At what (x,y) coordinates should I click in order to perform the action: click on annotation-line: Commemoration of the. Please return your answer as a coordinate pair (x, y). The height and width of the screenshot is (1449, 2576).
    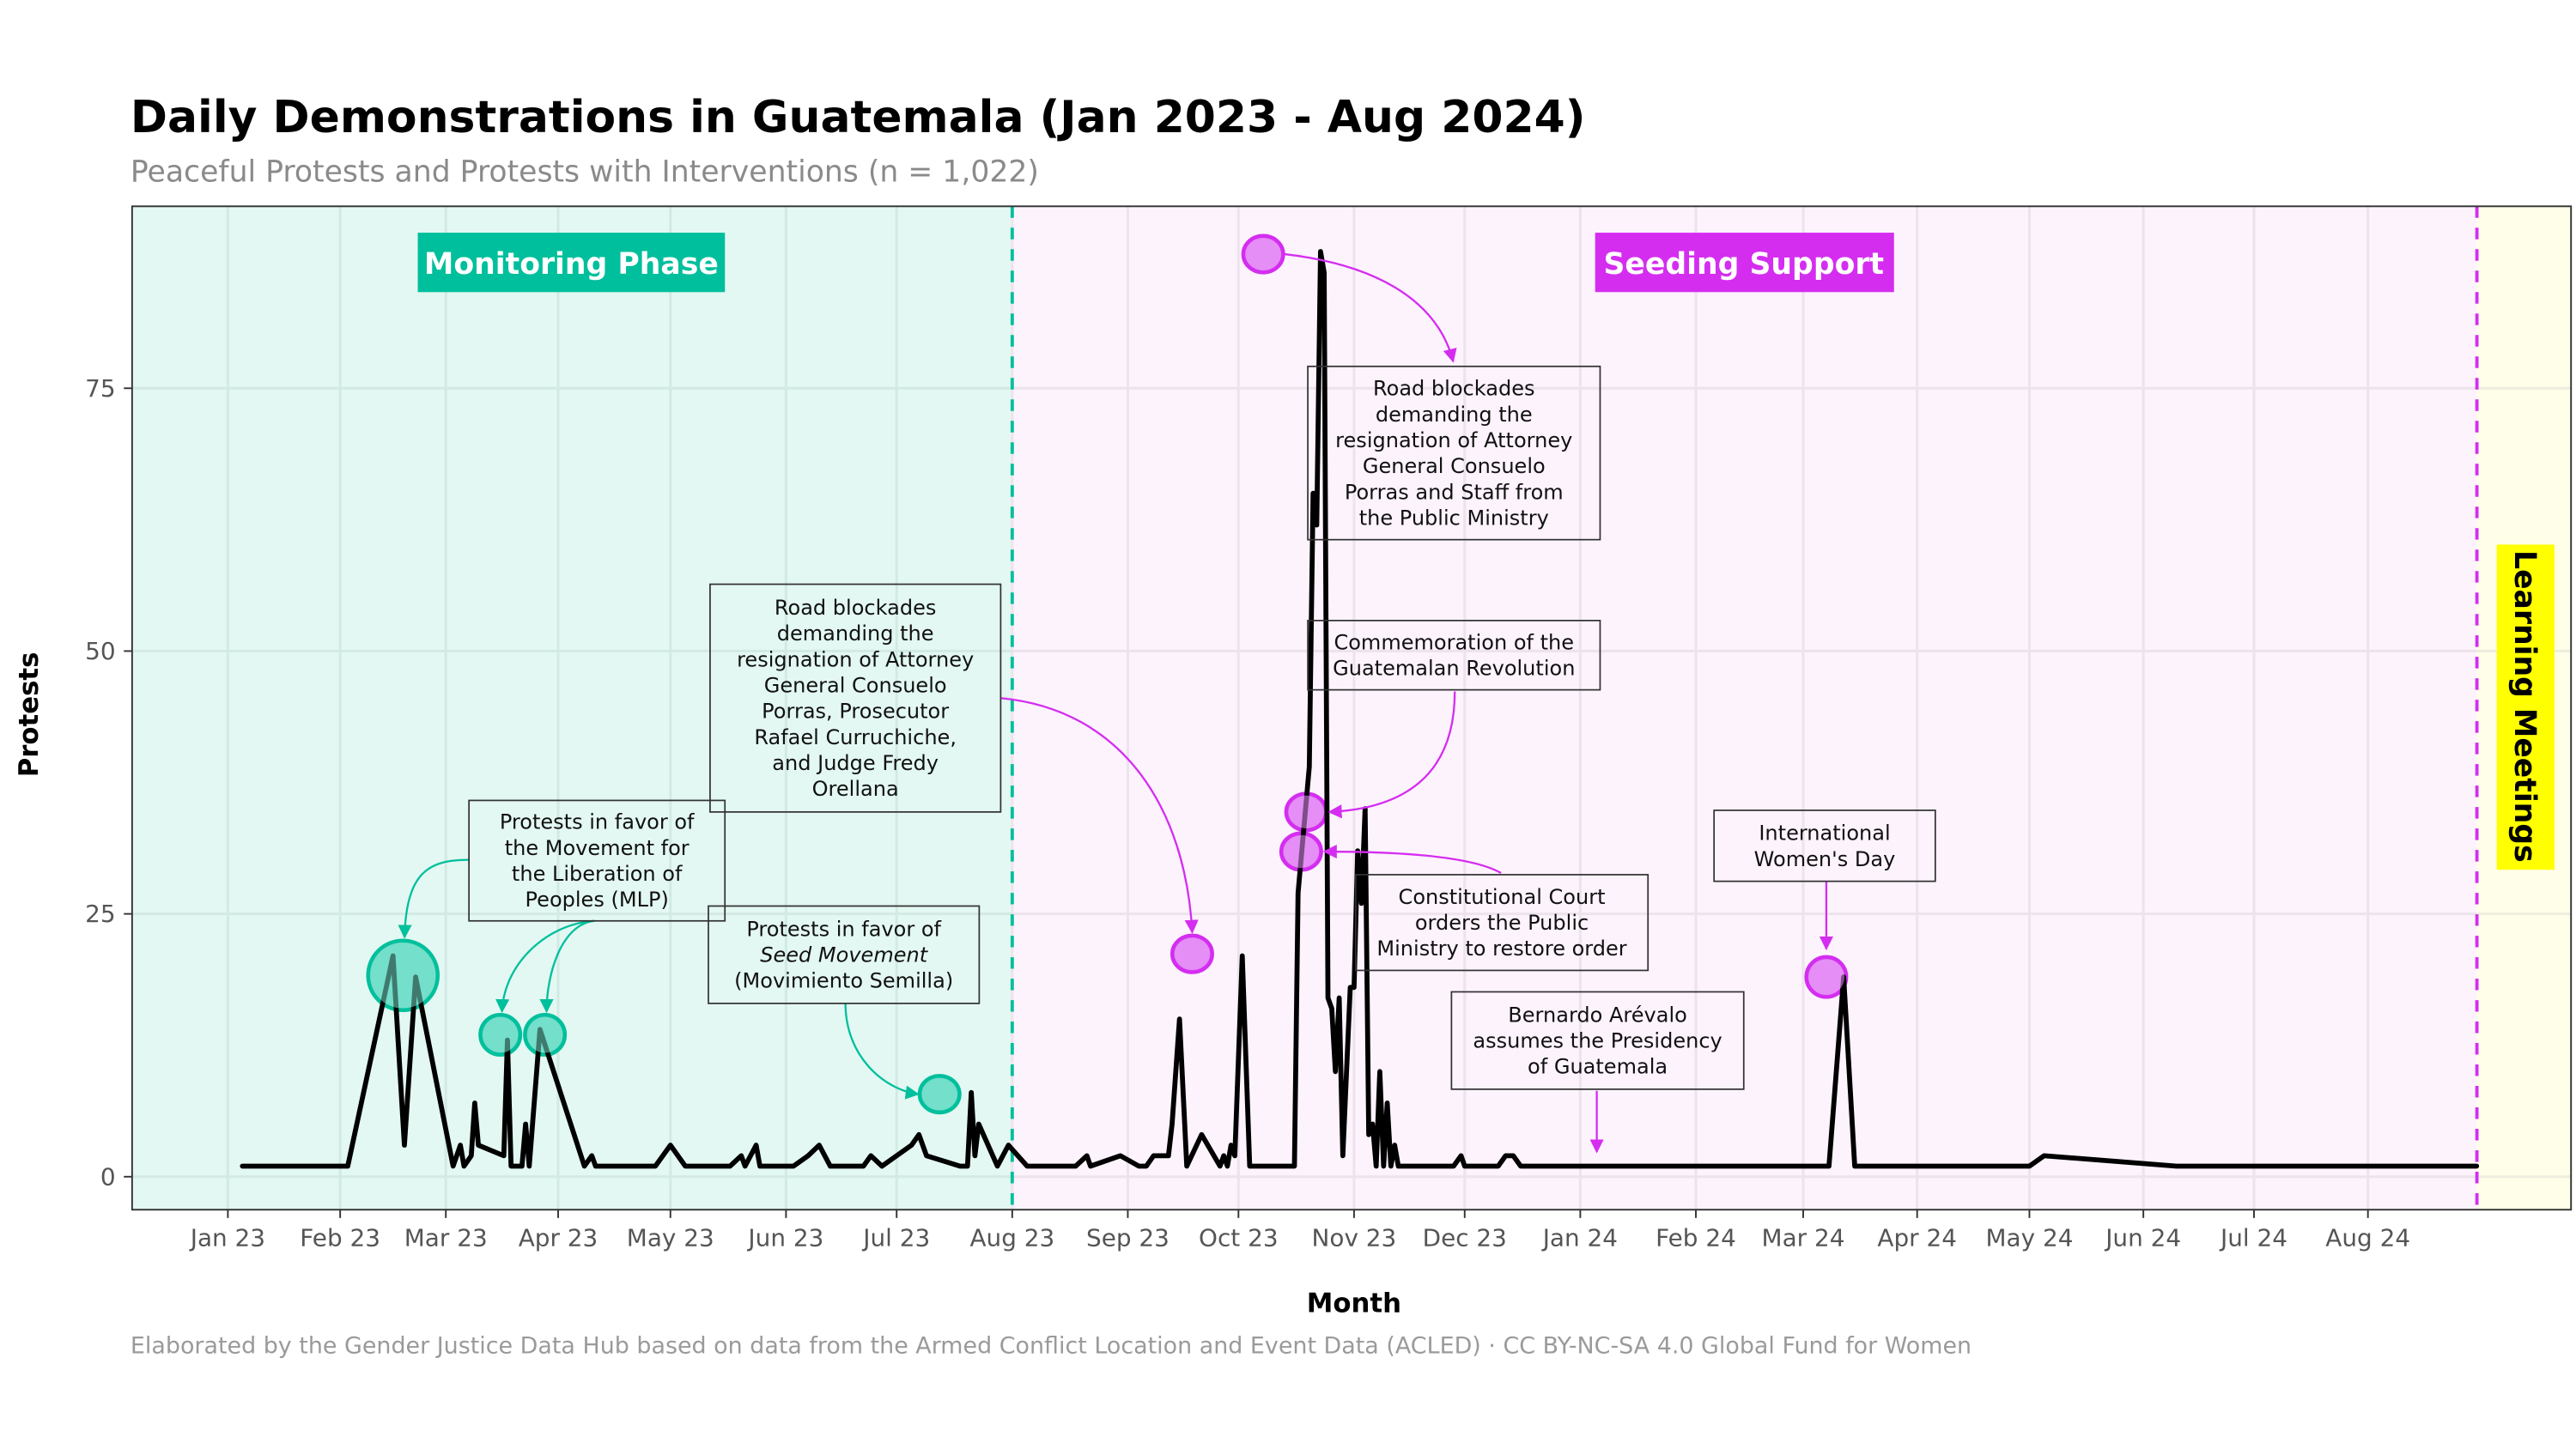
    Looking at the image, I should click on (1454, 643).